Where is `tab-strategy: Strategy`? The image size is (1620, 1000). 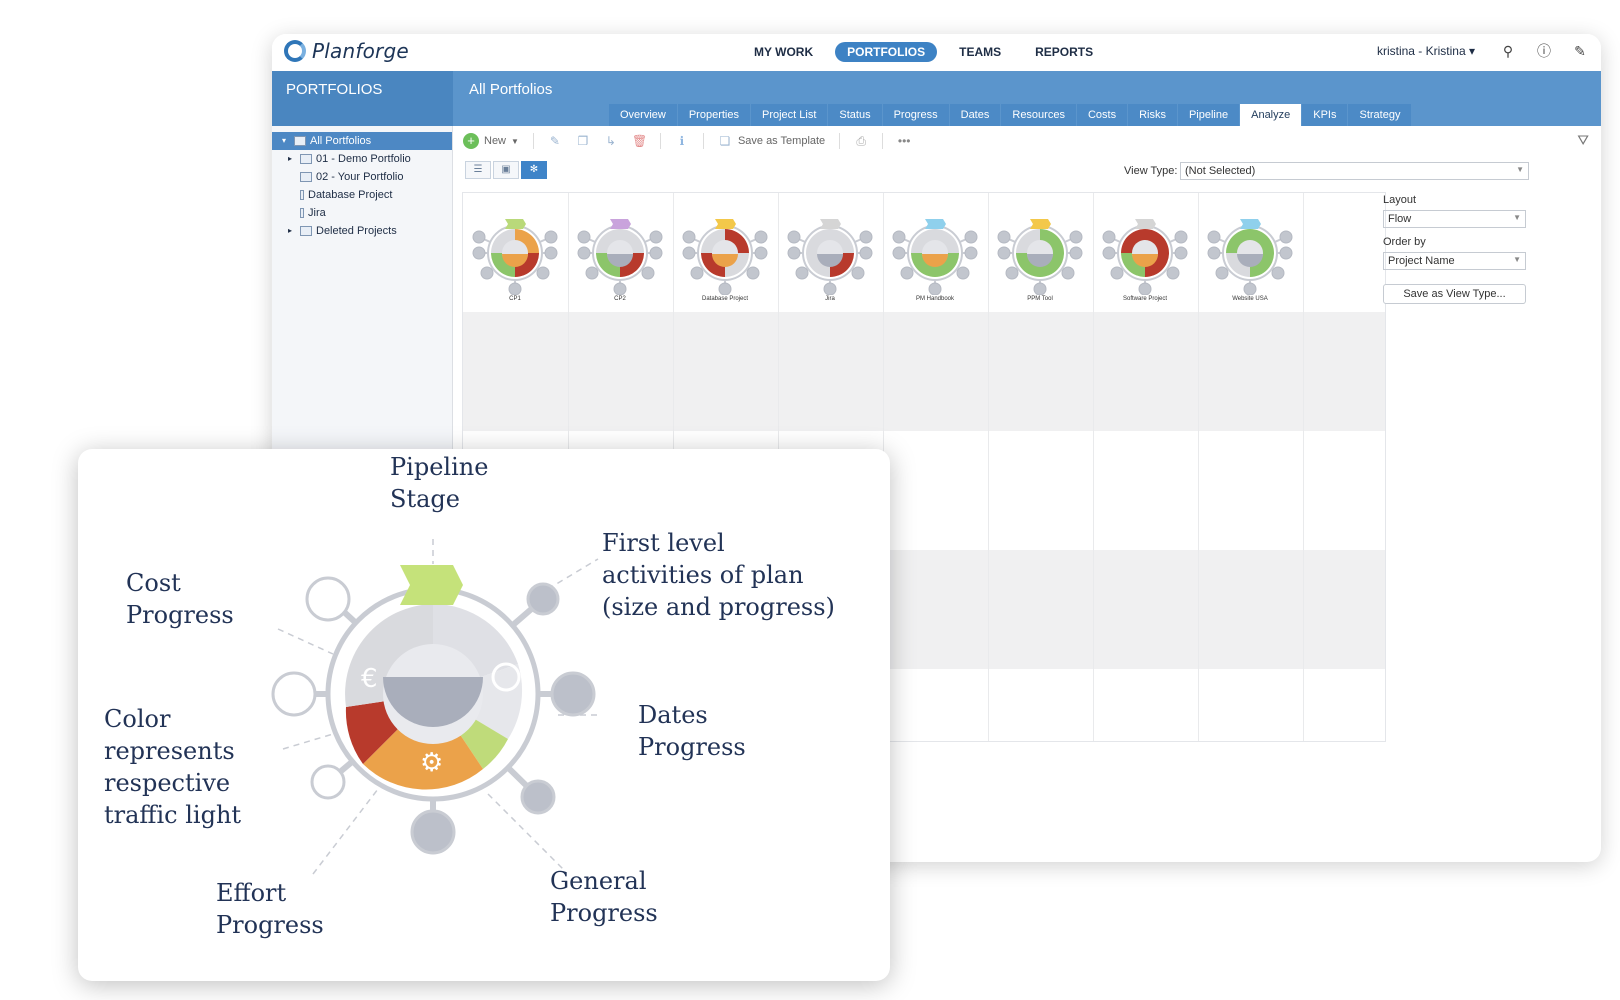 tab-strategy: Strategy is located at coordinates (1380, 115).